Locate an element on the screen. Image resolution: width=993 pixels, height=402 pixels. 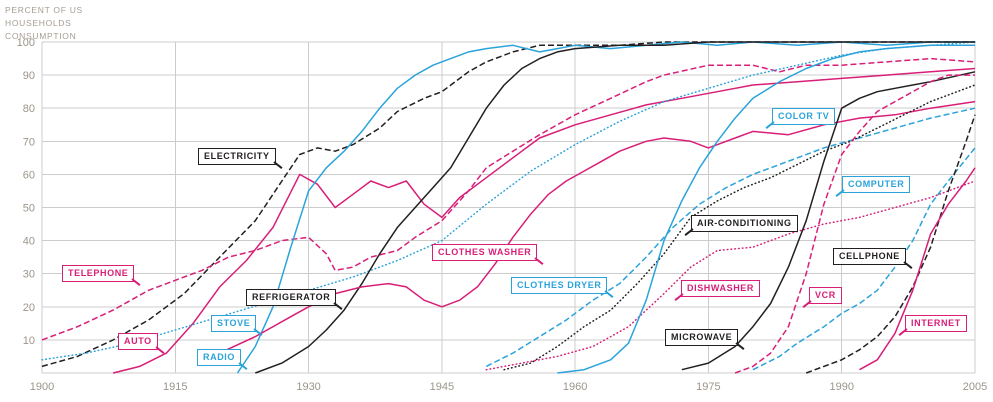
y-tick-label: 70 is located at coordinates (29, 142).